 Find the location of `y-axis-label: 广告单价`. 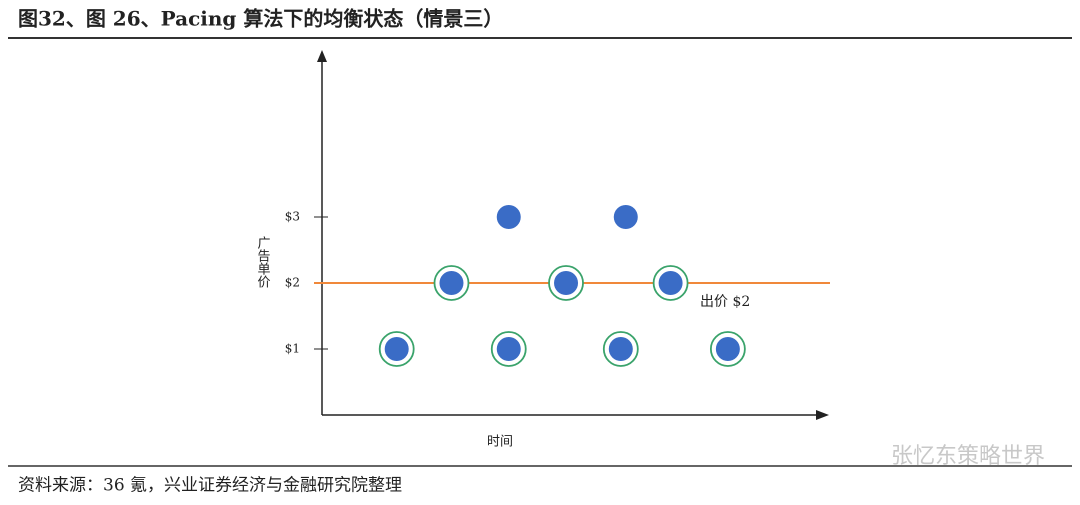

y-axis-label: 广告单价 is located at coordinates (263, 262).